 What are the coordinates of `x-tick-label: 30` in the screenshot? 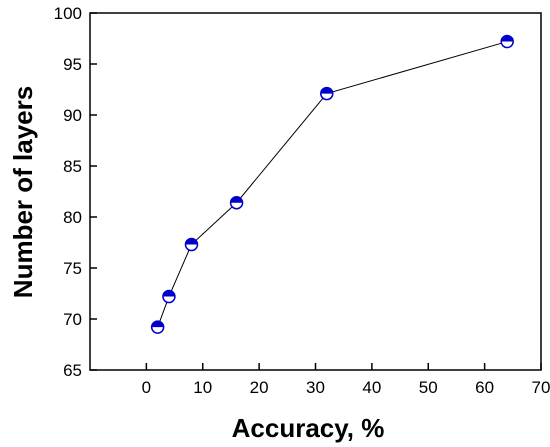 It's located at (315, 387).